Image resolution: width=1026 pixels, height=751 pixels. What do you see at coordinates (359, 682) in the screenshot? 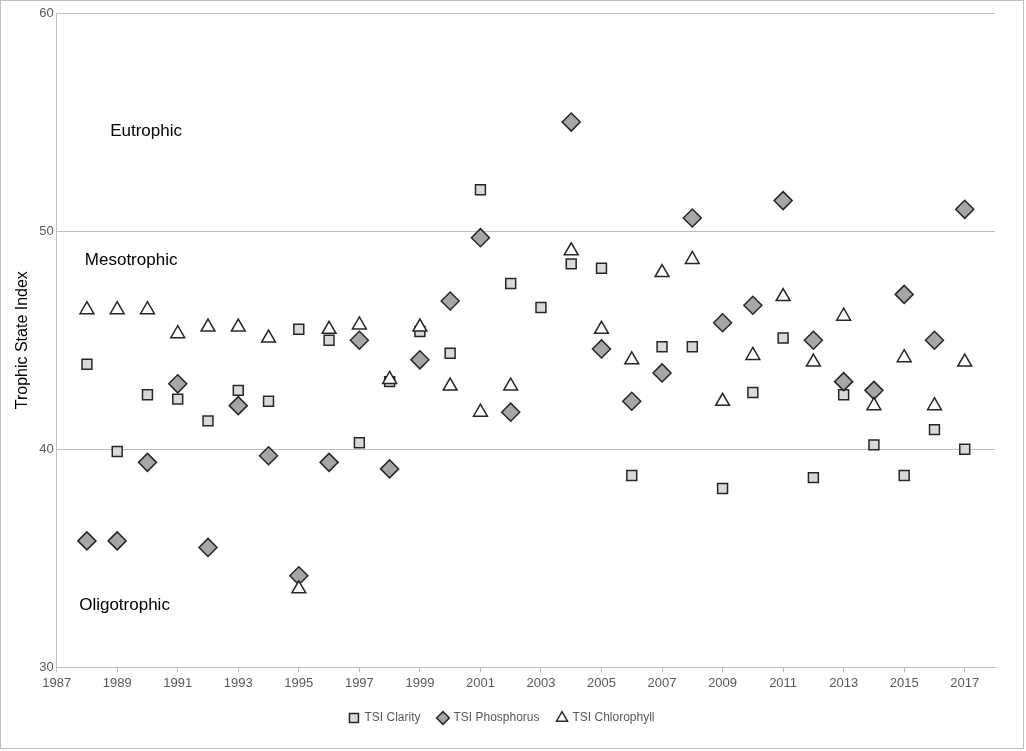
I see `x-tick-label: 1997` at bounding box center [359, 682].